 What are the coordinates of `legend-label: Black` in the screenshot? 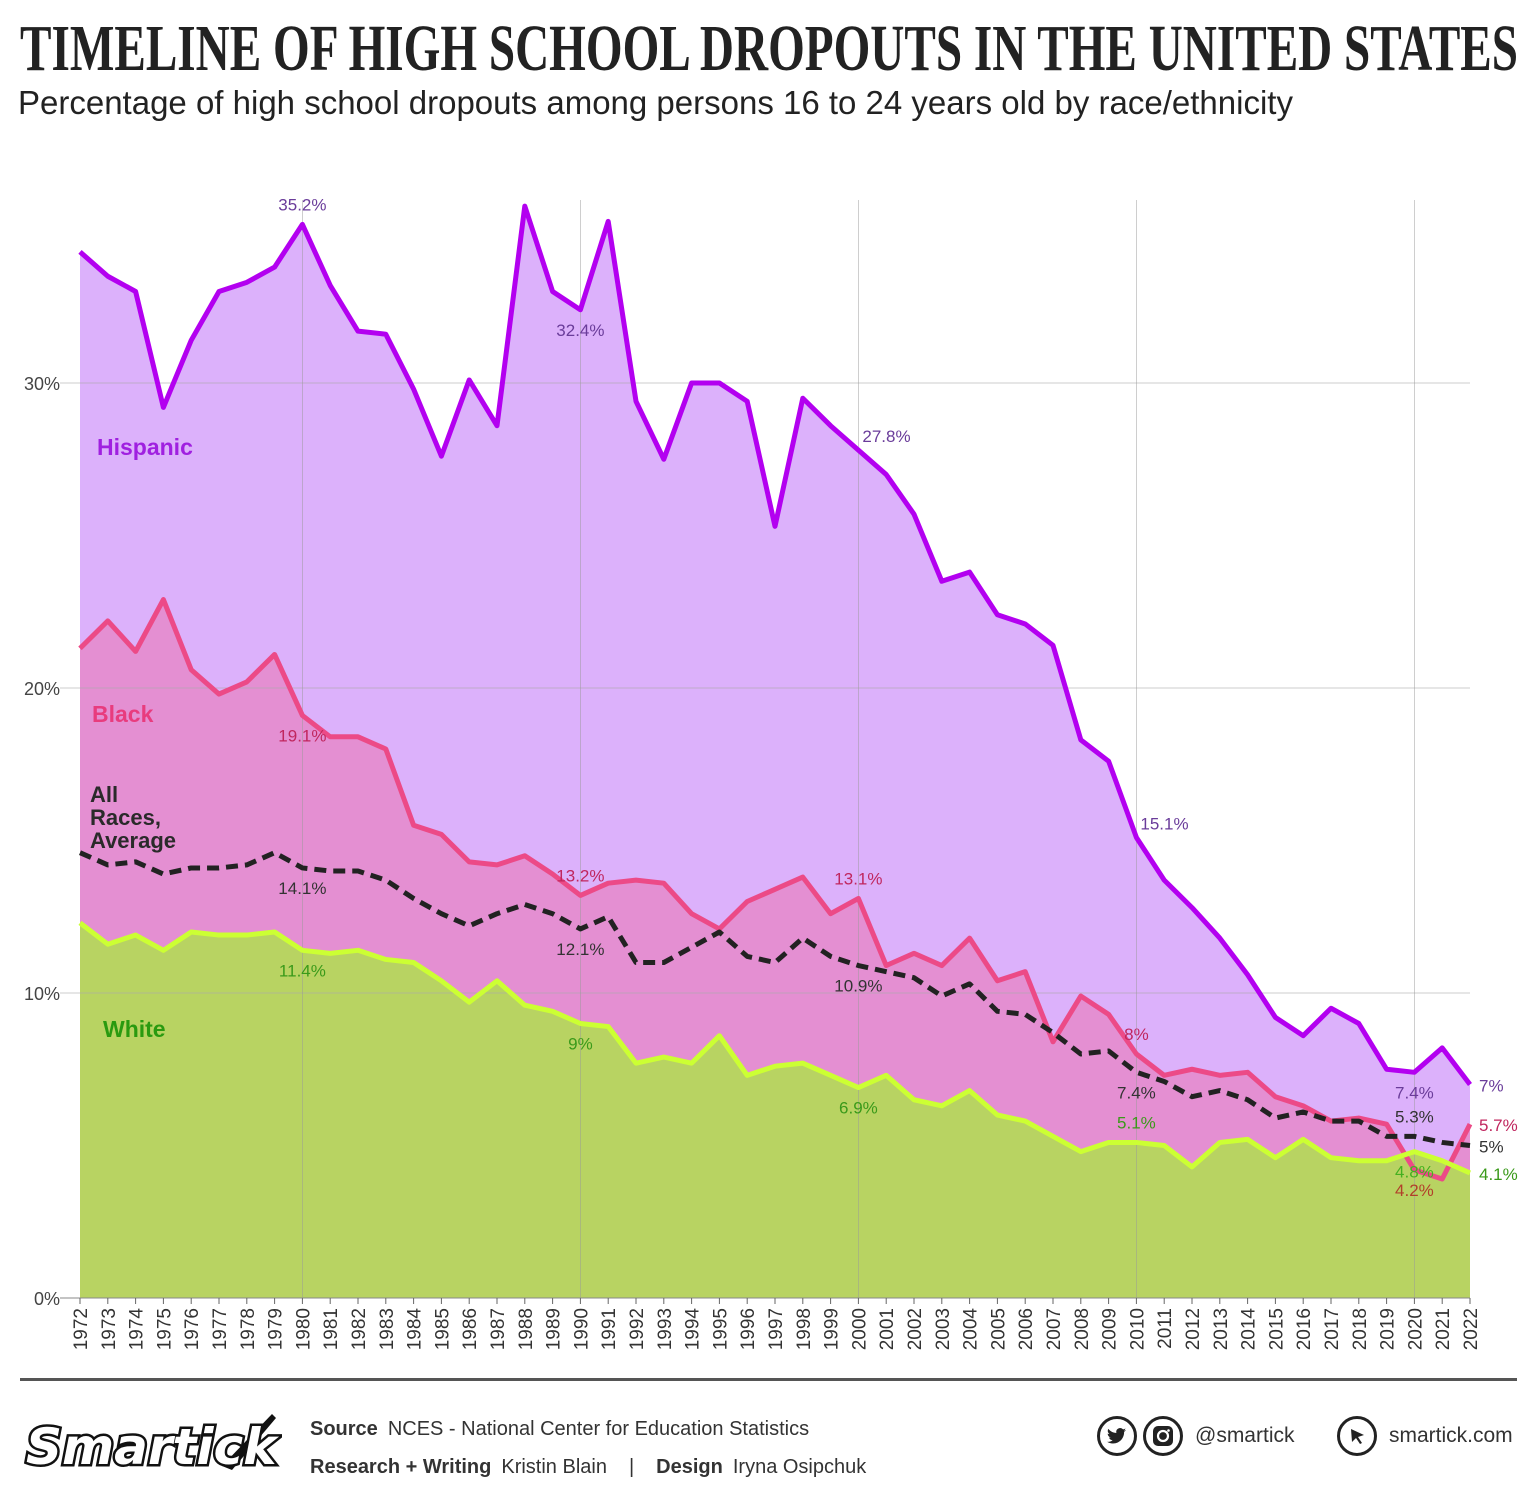 It's located at (123, 714).